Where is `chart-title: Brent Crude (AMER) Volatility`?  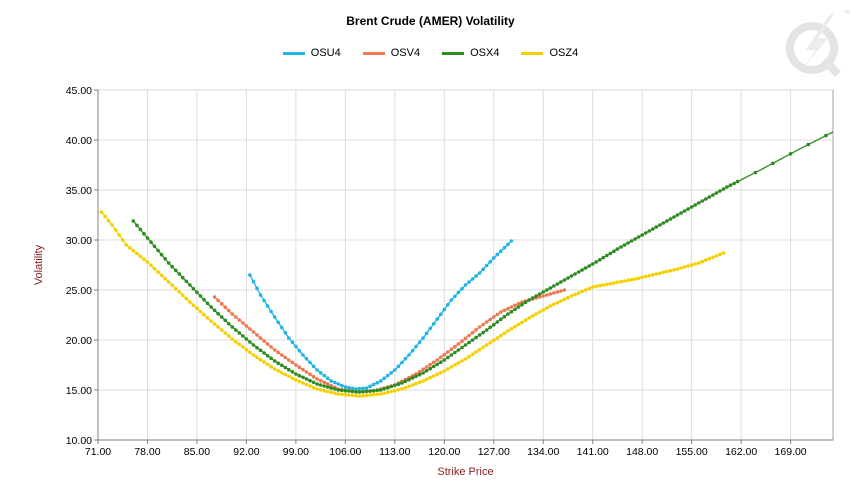
chart-title: Brent Crude (AMER) Volatility is located at coordinates (430, 21).